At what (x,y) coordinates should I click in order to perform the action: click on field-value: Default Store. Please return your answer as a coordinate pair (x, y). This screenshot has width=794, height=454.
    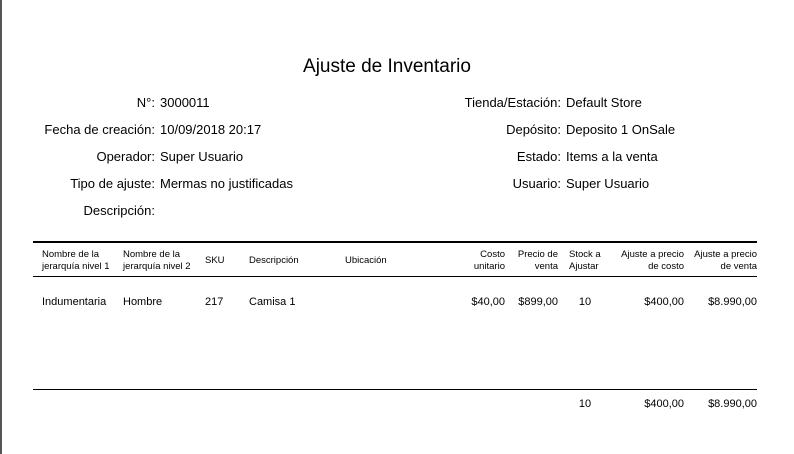
    Looking at the image, I should click on (604, 102).